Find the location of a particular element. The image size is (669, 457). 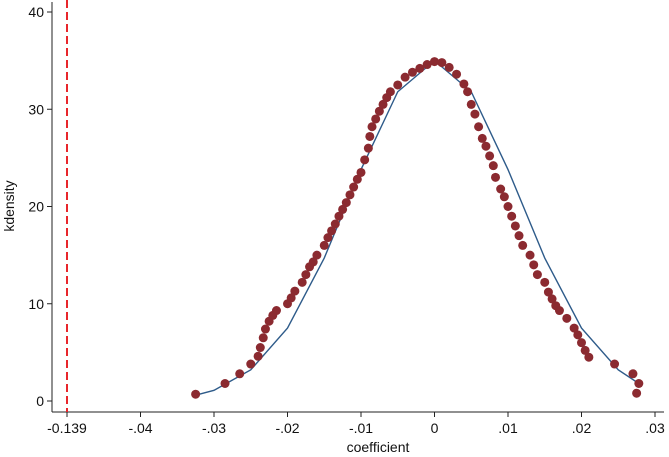

x-tick-label: 0 is located at coordinates (435, 428).